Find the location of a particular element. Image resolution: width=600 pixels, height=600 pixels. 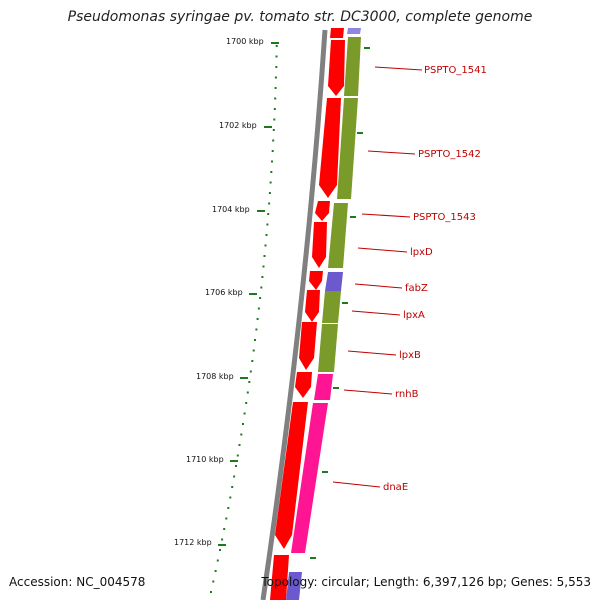

scale-1712: 1712 kbp is located at coordinates (200, 542).